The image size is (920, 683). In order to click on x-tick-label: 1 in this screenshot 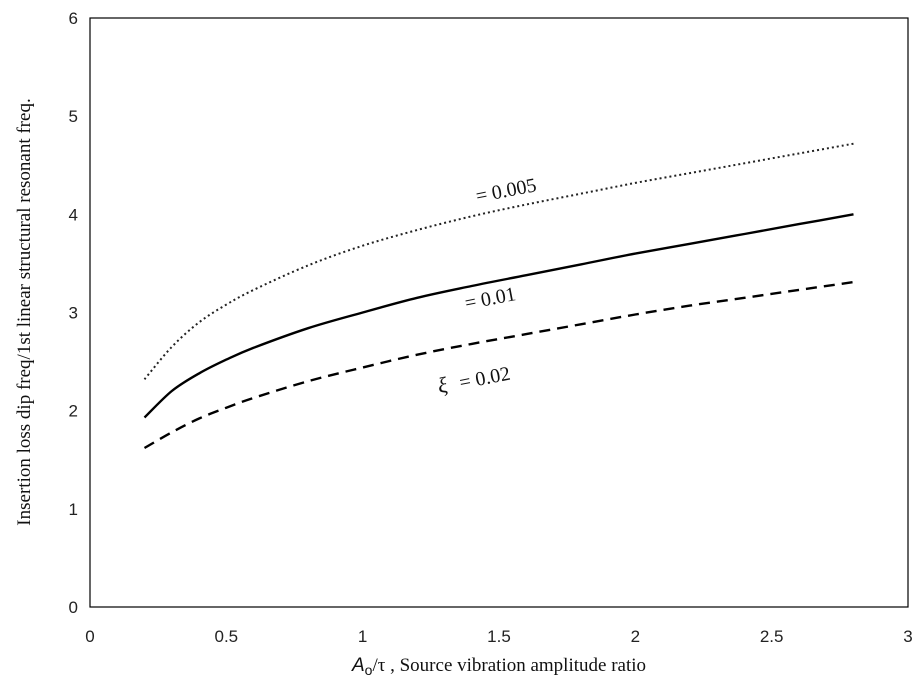, I will do `click(362, 636)`.